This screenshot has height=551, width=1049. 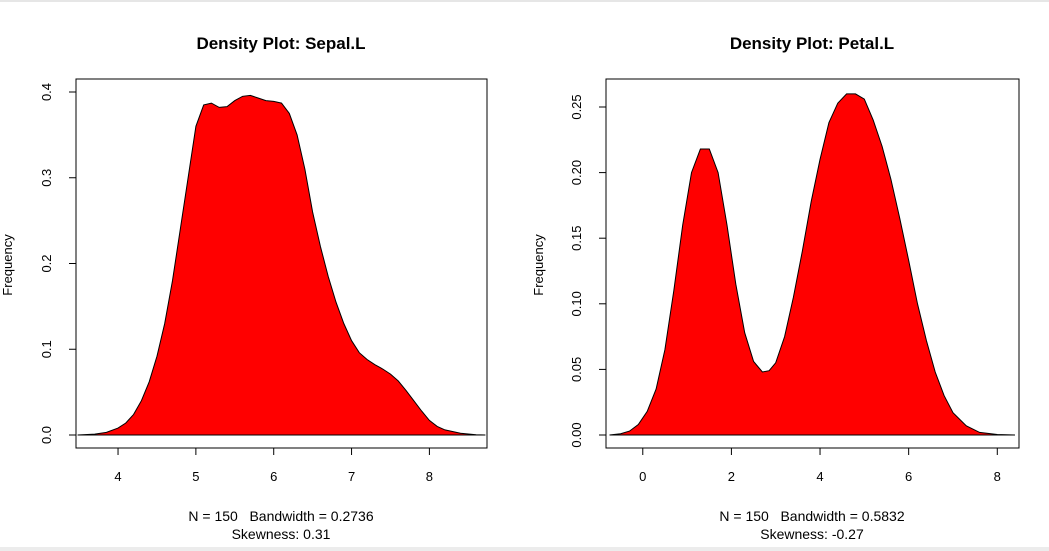 What do you see at coordinates (524, 549) in the screenshot?
I see `bottom-border` at bounding box center [524, 549].